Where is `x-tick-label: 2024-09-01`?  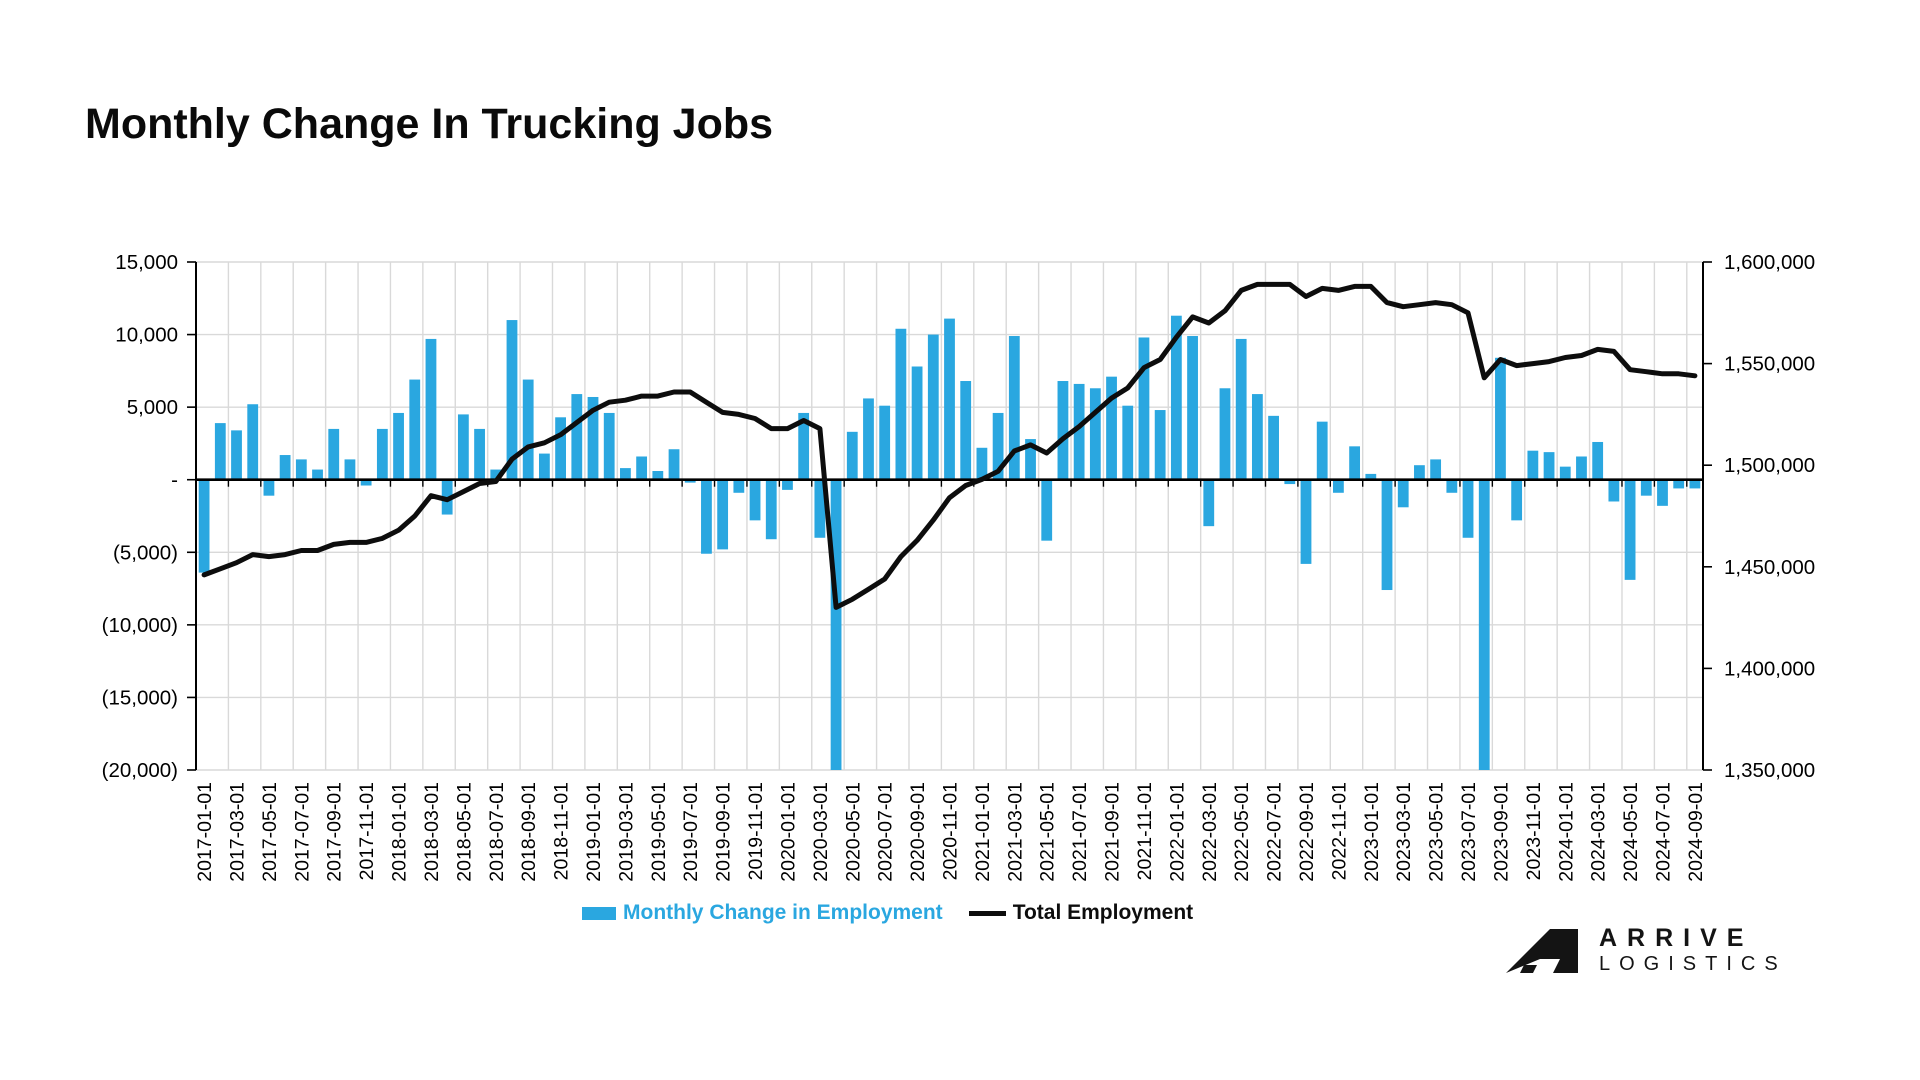 x-tick-label: 2024-09-01 is located at coordinates (1696, 832).